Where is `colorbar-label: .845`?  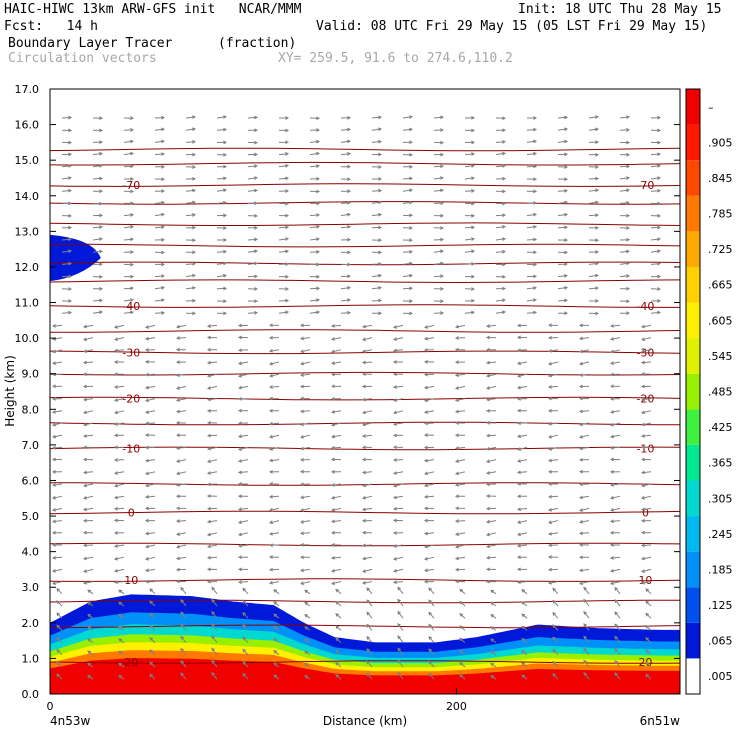
colorbar-label: .845 is located at coordinates (720, 178).